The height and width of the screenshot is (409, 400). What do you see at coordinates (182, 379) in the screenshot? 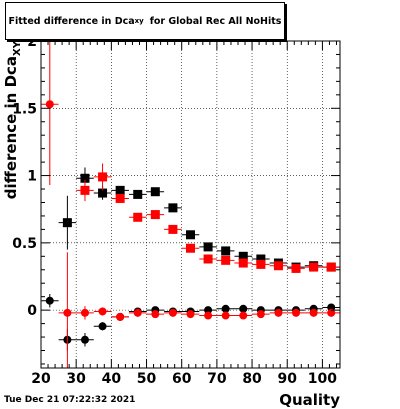
I see `x-tick-label: 60` at bounding box center [182, 379].